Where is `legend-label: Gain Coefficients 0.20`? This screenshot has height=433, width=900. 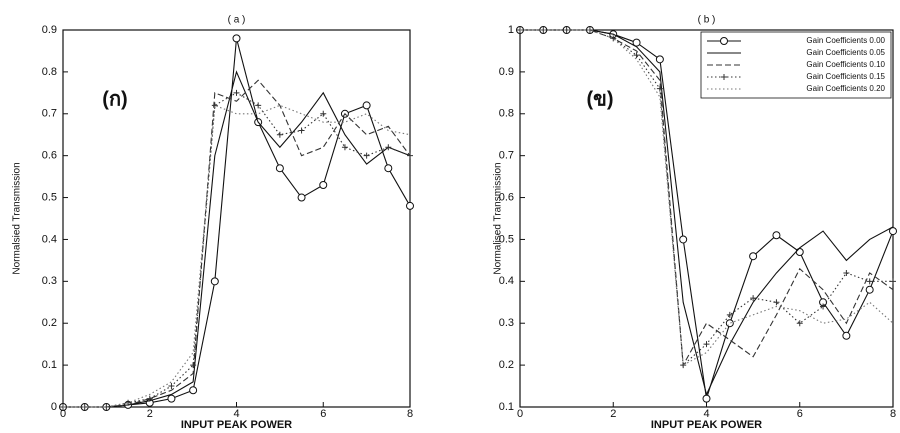
legend-label: Gain Coefficients 0.20 is located at coordinates (845, 88).